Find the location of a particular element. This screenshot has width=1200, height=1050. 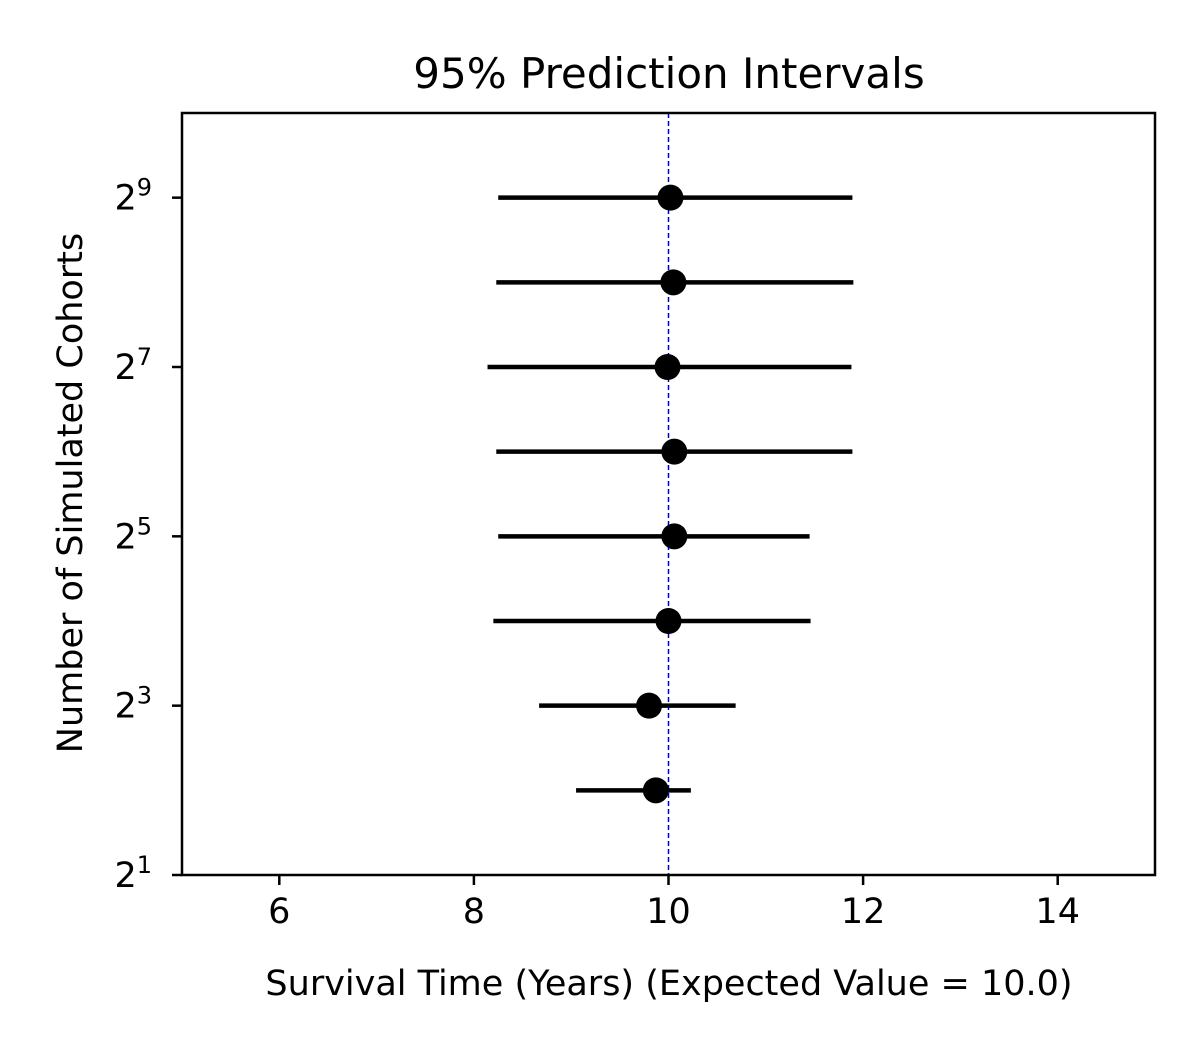

x-axis-ticks: 6 8 10 12 14 is located at coordinates (674, 903).